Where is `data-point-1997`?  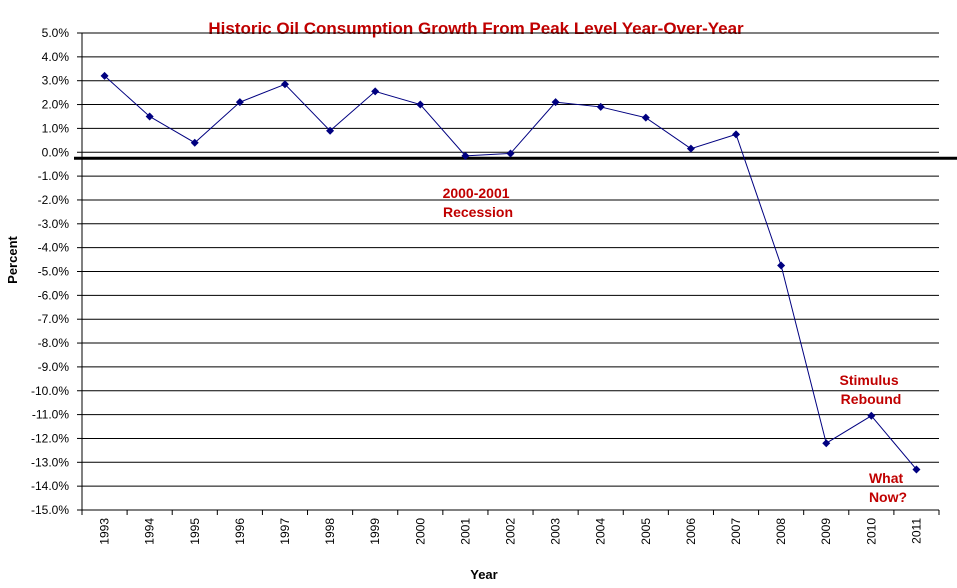
data-point-1997 is located at coordinates (284, 84).